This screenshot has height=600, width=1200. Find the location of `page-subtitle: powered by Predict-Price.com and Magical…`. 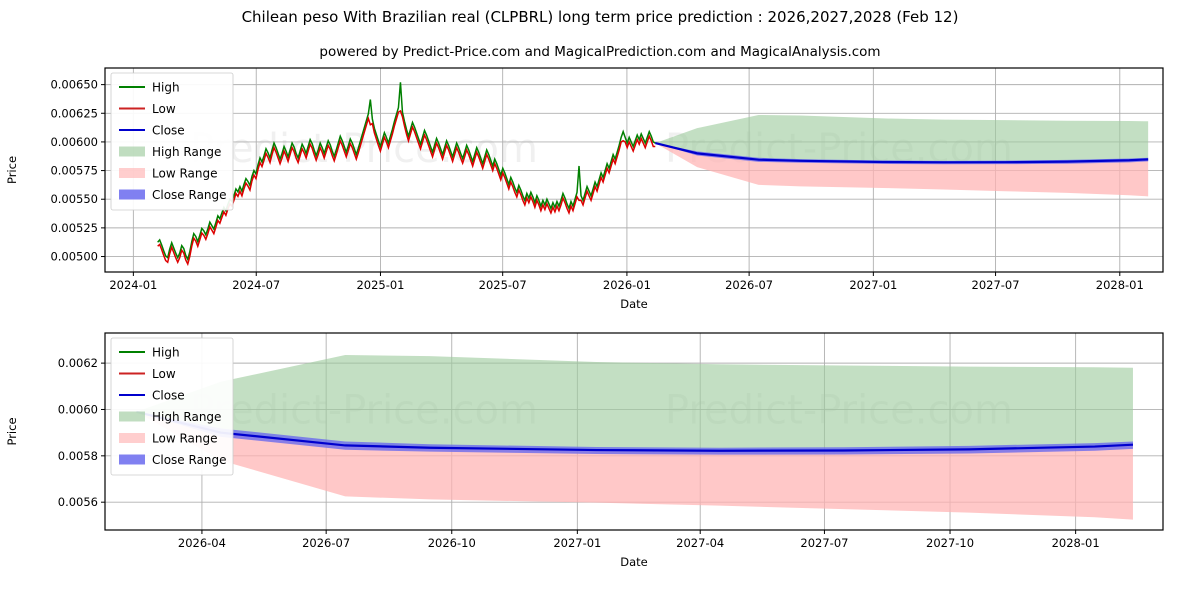

page-subtitle: powered by Predict-Price.com and Magical… is located at coordinates (600, 52).